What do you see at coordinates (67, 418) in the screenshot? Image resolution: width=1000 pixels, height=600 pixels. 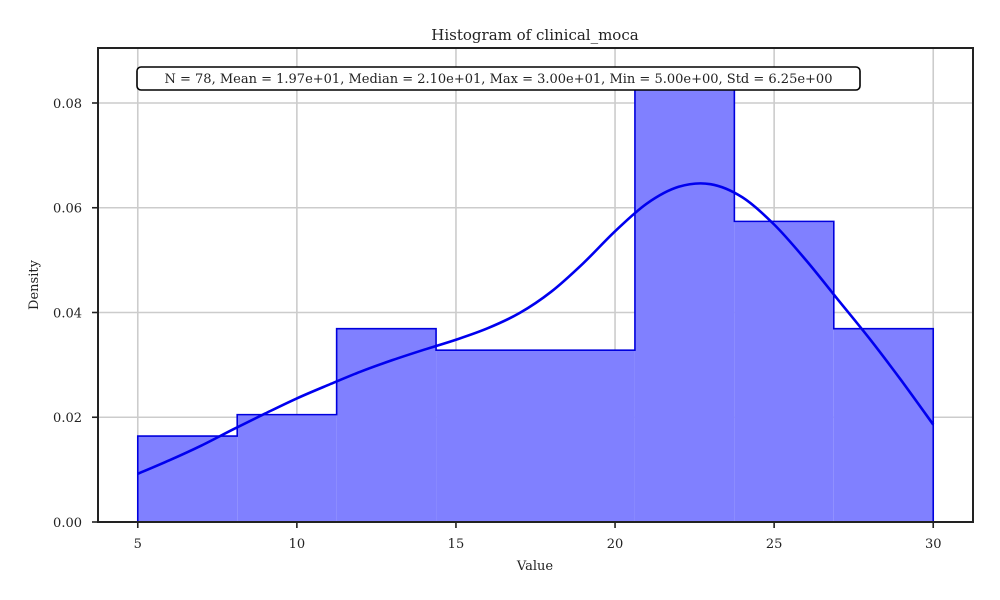 I see `y-tick-label-1: 0.02` at bounding box center [67, 418].